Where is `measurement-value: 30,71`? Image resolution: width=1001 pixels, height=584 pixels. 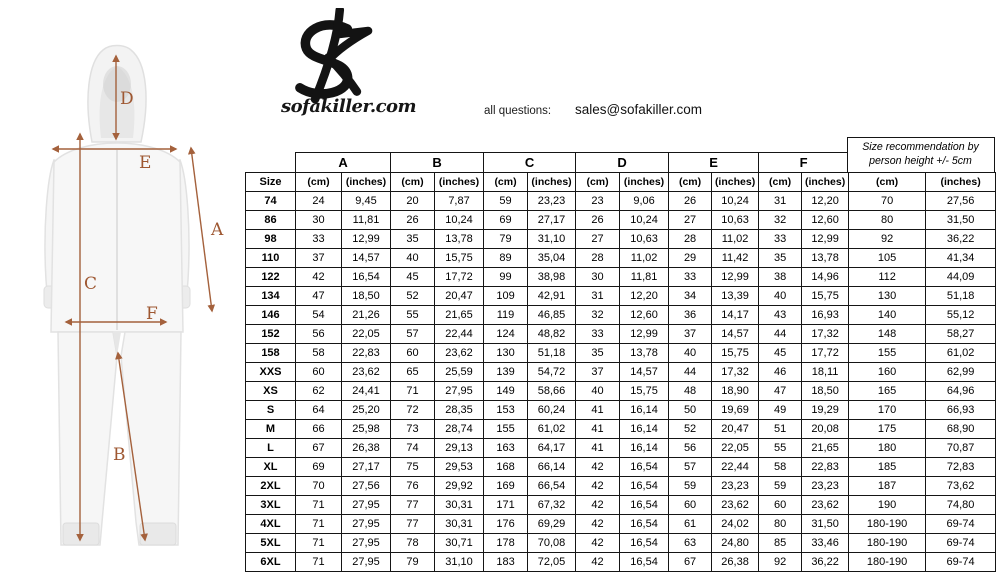
measurement-value: 30,71 is located at coordinates (459, 543).